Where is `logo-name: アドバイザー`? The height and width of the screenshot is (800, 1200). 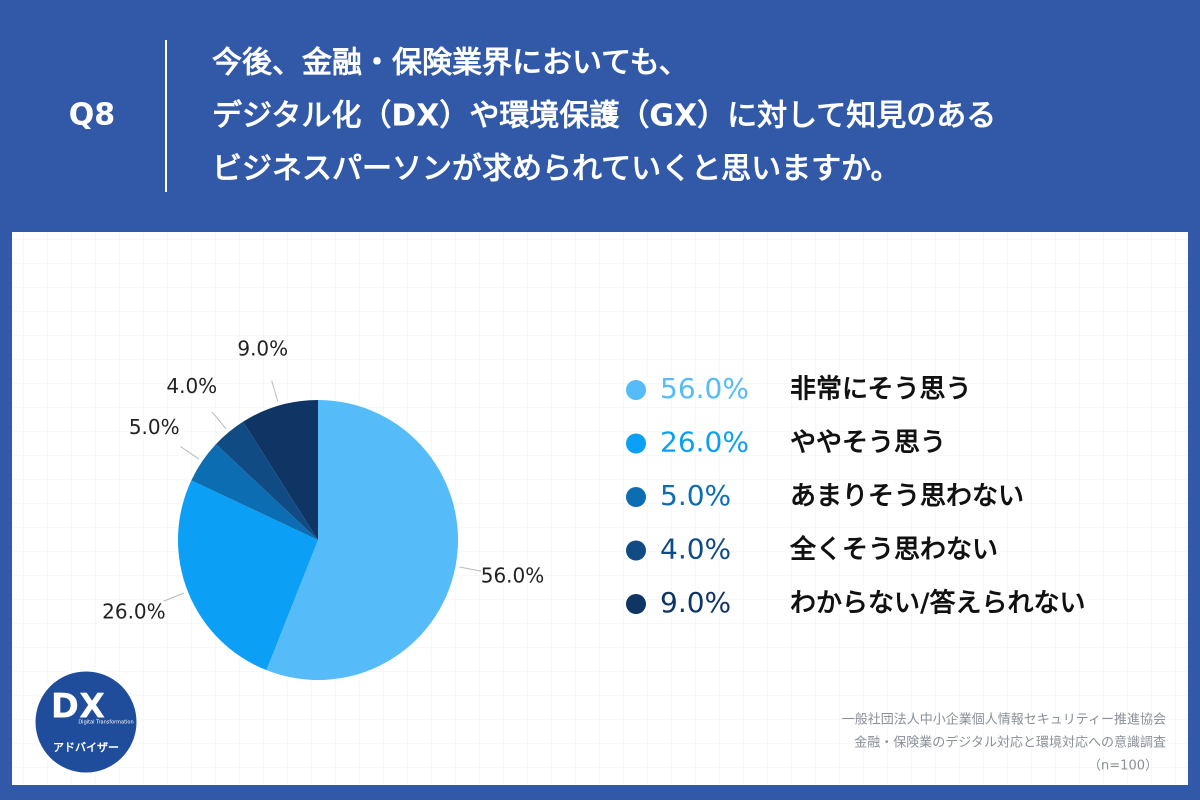
logo-name: アドバイザー is located at coordinates (86, 747).